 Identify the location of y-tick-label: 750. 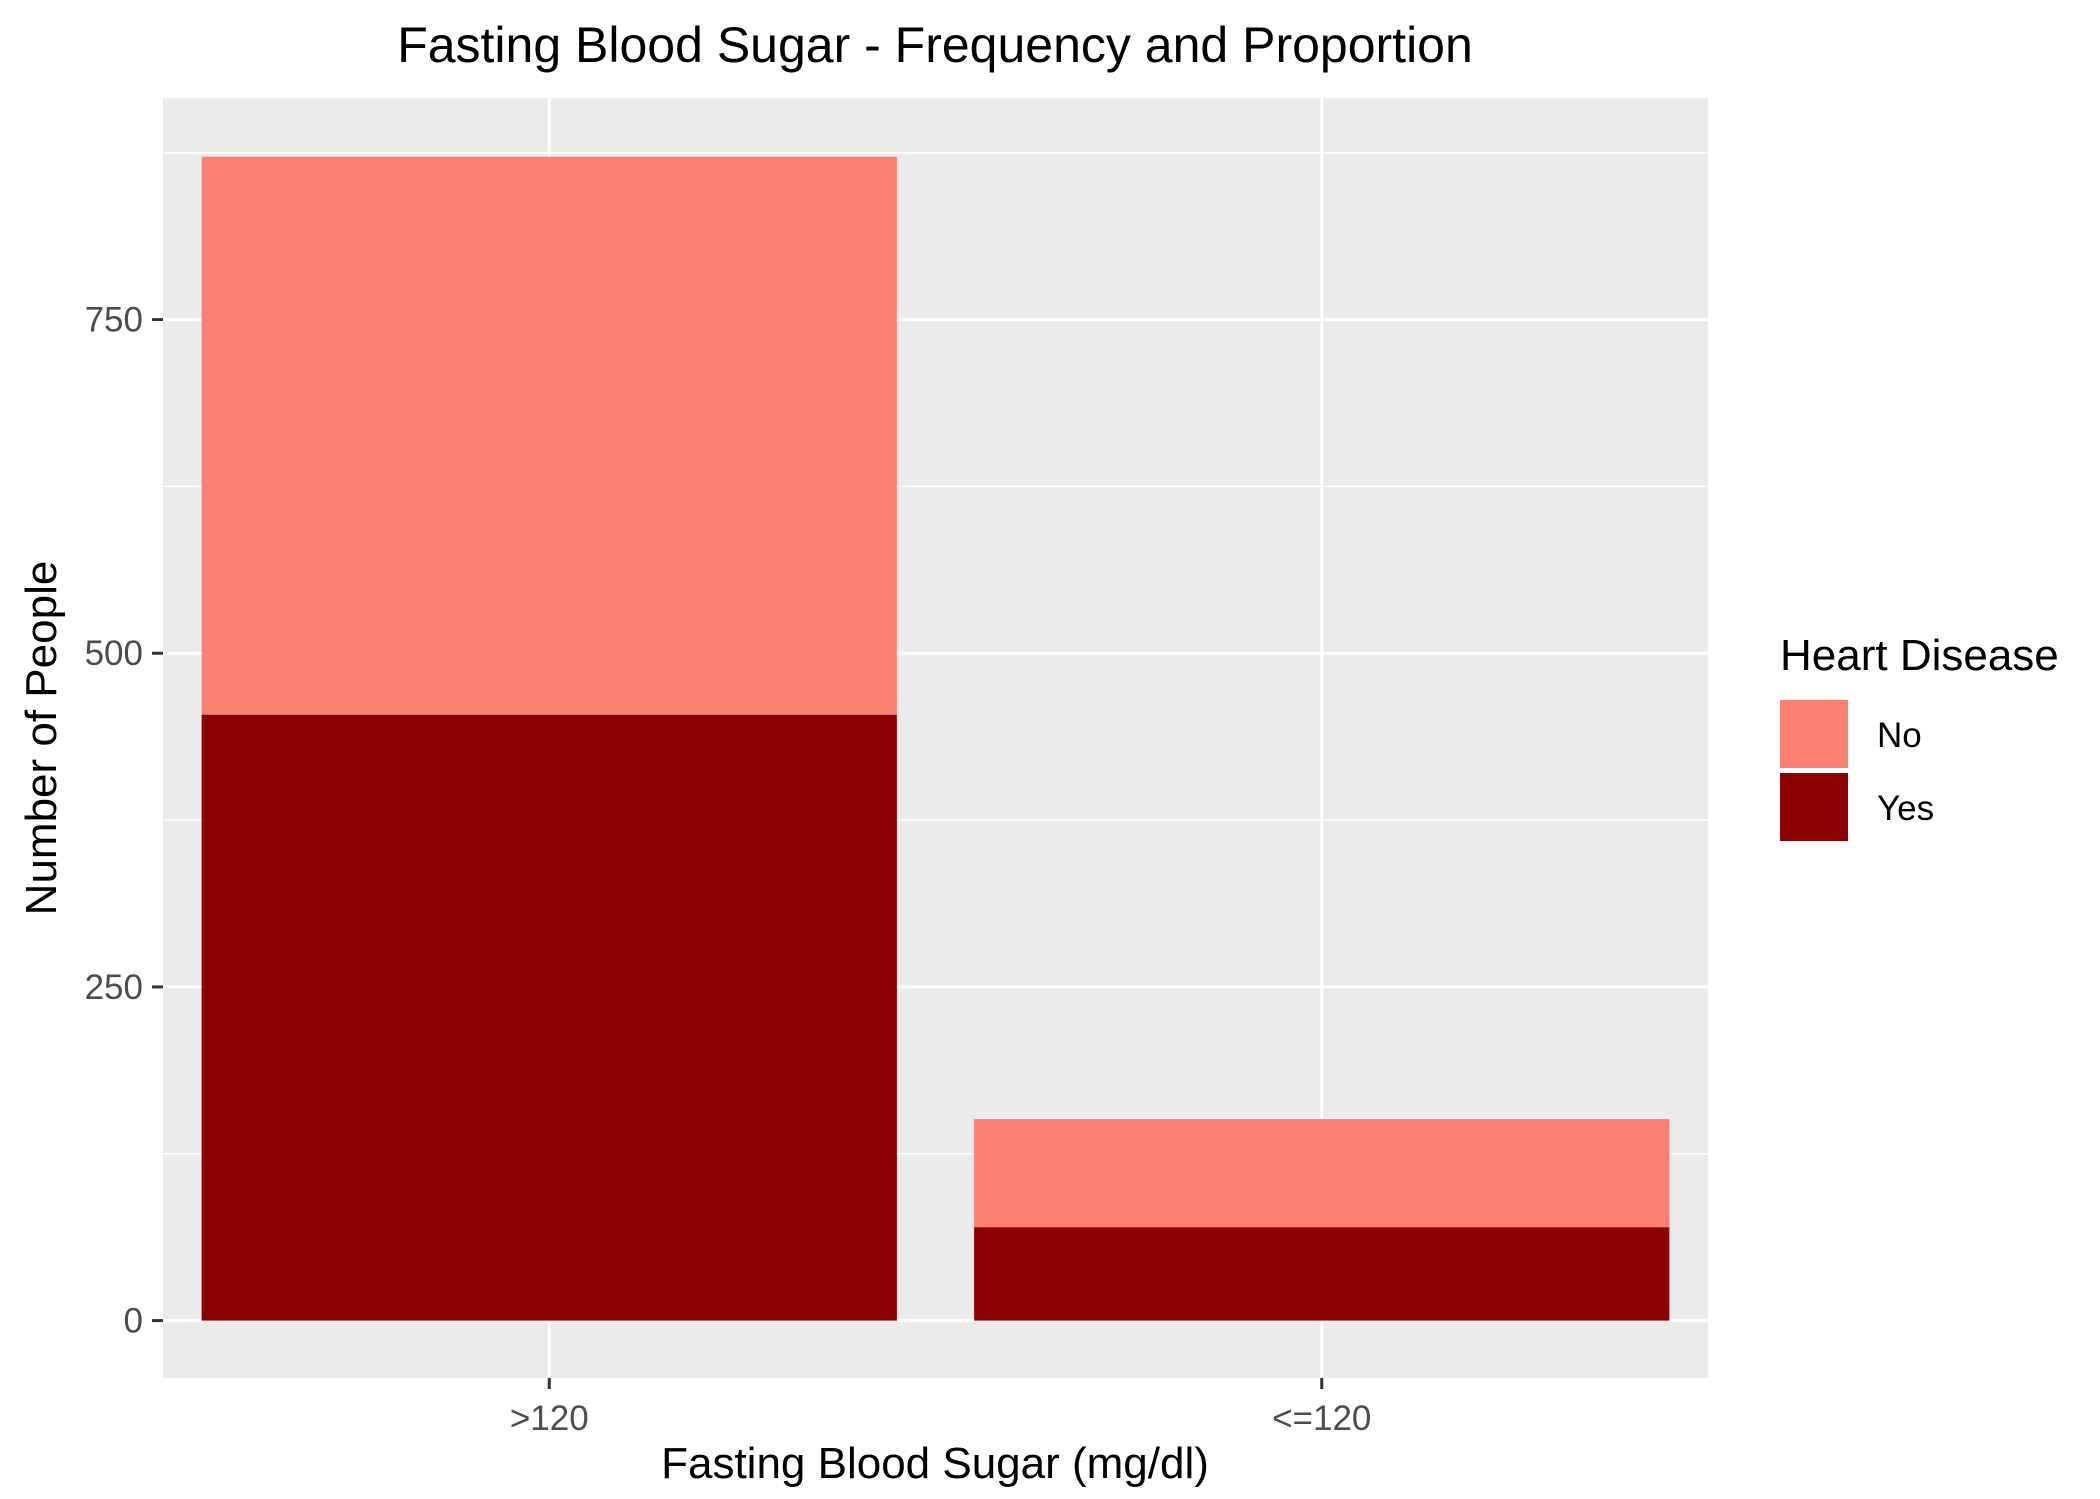
(114, 320).